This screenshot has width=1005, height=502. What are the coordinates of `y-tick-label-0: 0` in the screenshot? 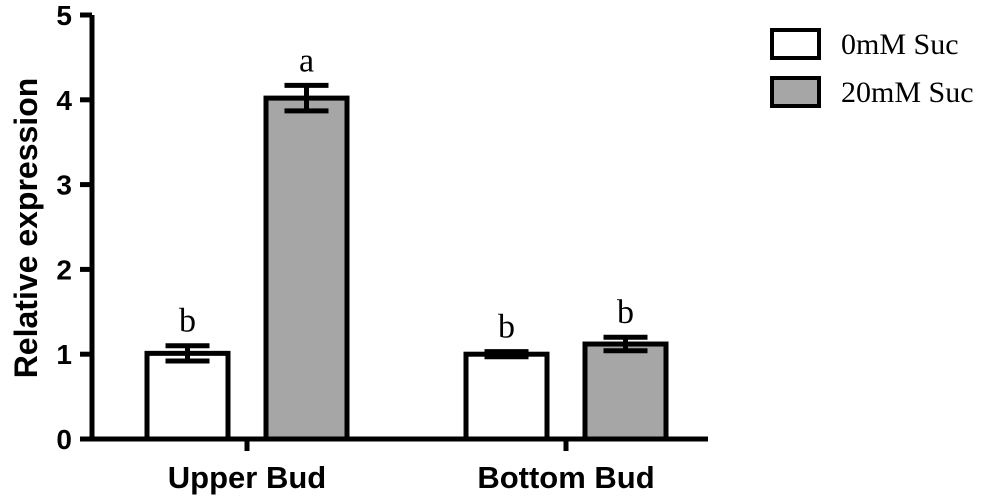 It's located at (64, 439).